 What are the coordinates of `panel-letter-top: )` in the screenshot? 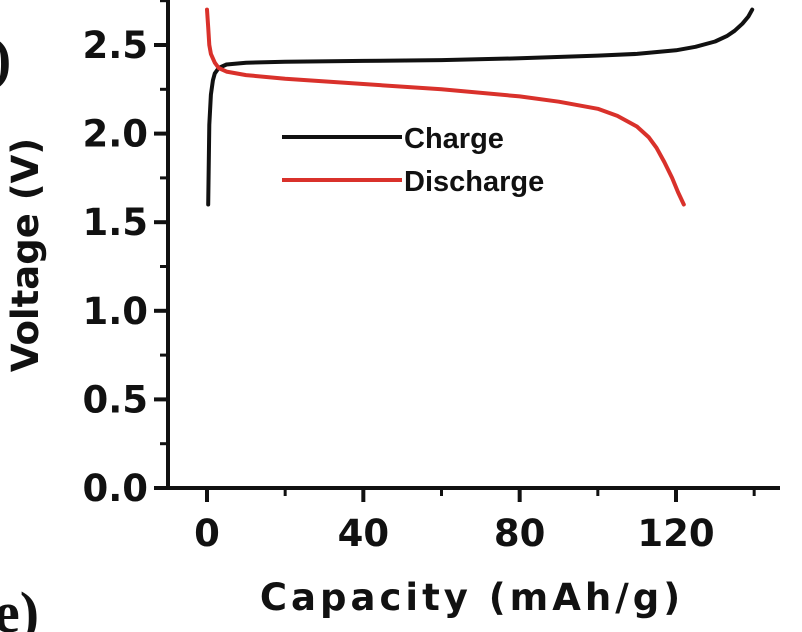 It's located at (5, 58).